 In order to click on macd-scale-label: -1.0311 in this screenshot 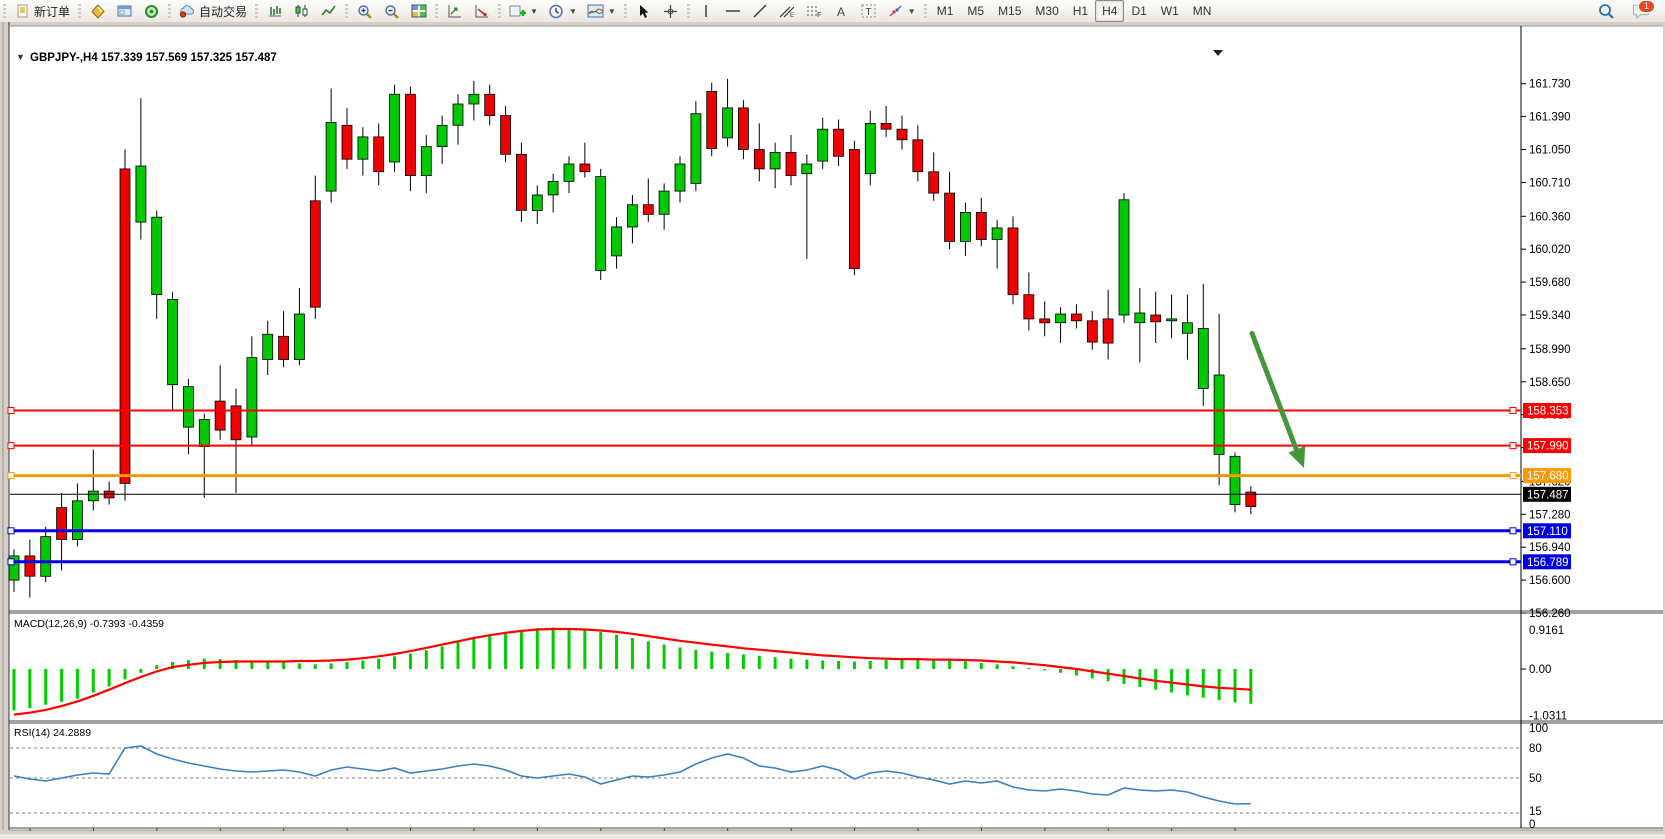, I will do `click(1548, 717)`.